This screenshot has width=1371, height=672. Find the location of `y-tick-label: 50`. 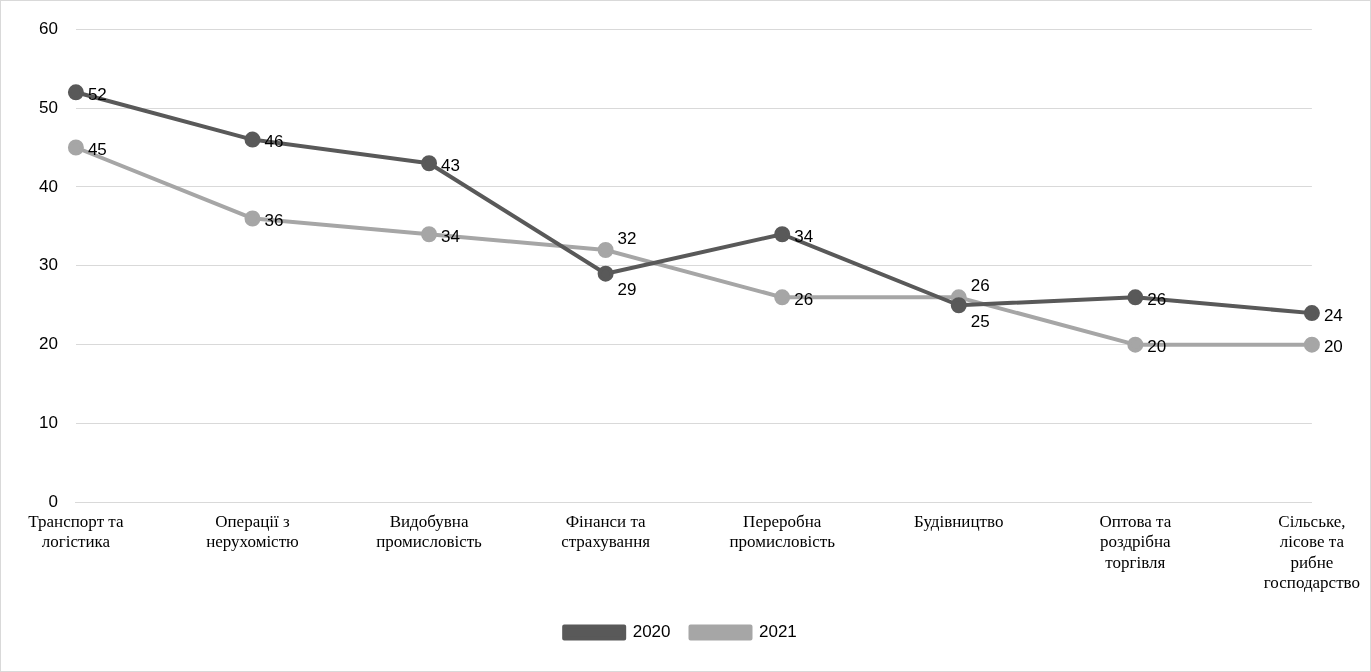

y-tick-label: 50 is located at coordinates (48, 107).